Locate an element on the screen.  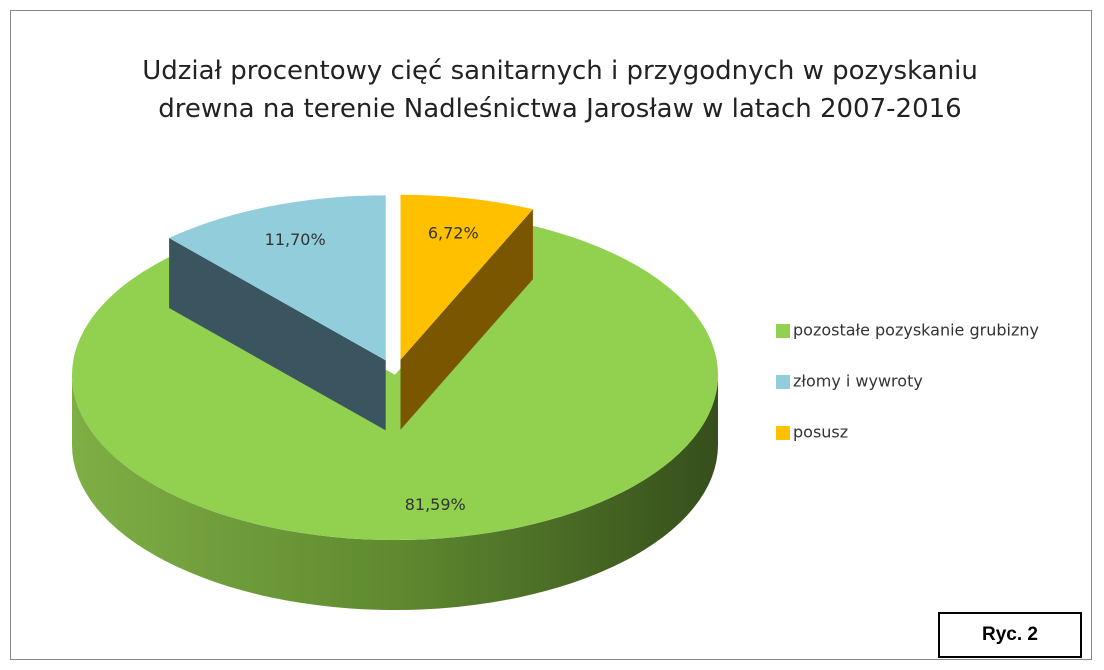
figure-label: Ryc. 2 is located at coordinates (1010, 635).